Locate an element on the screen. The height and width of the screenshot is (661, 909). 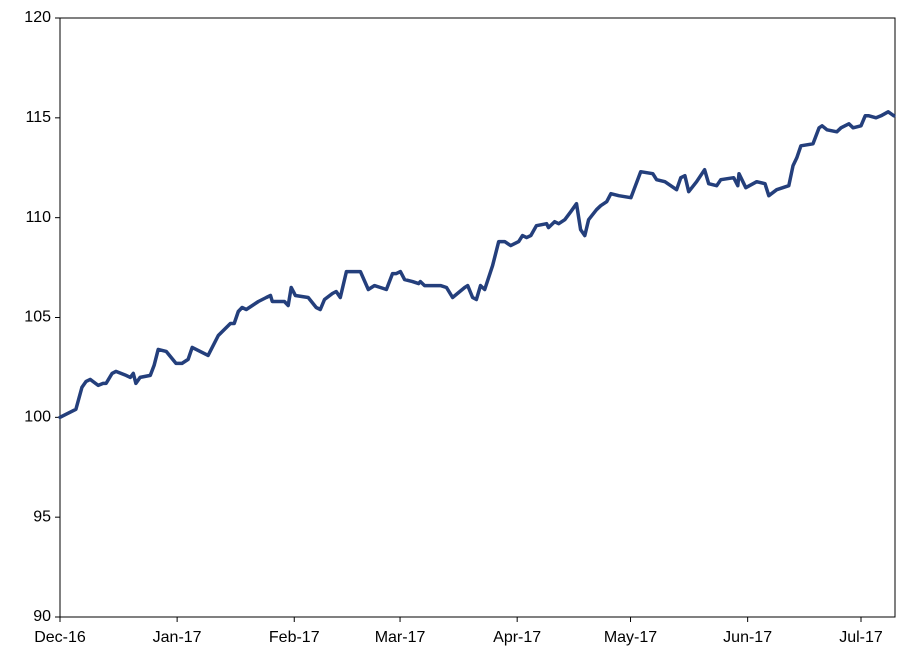
y-tick-label: 100 is located at coordinates (37, 417).